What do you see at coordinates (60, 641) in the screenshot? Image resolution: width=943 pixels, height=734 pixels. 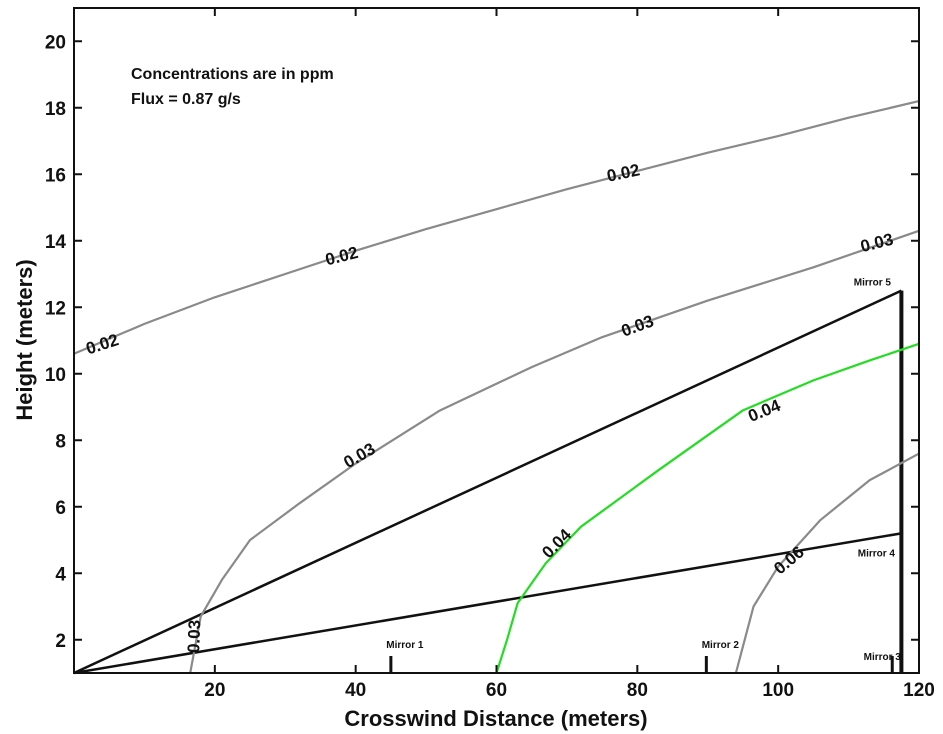 I see `y-tick-label: 2` at bounding box center [60, 641].